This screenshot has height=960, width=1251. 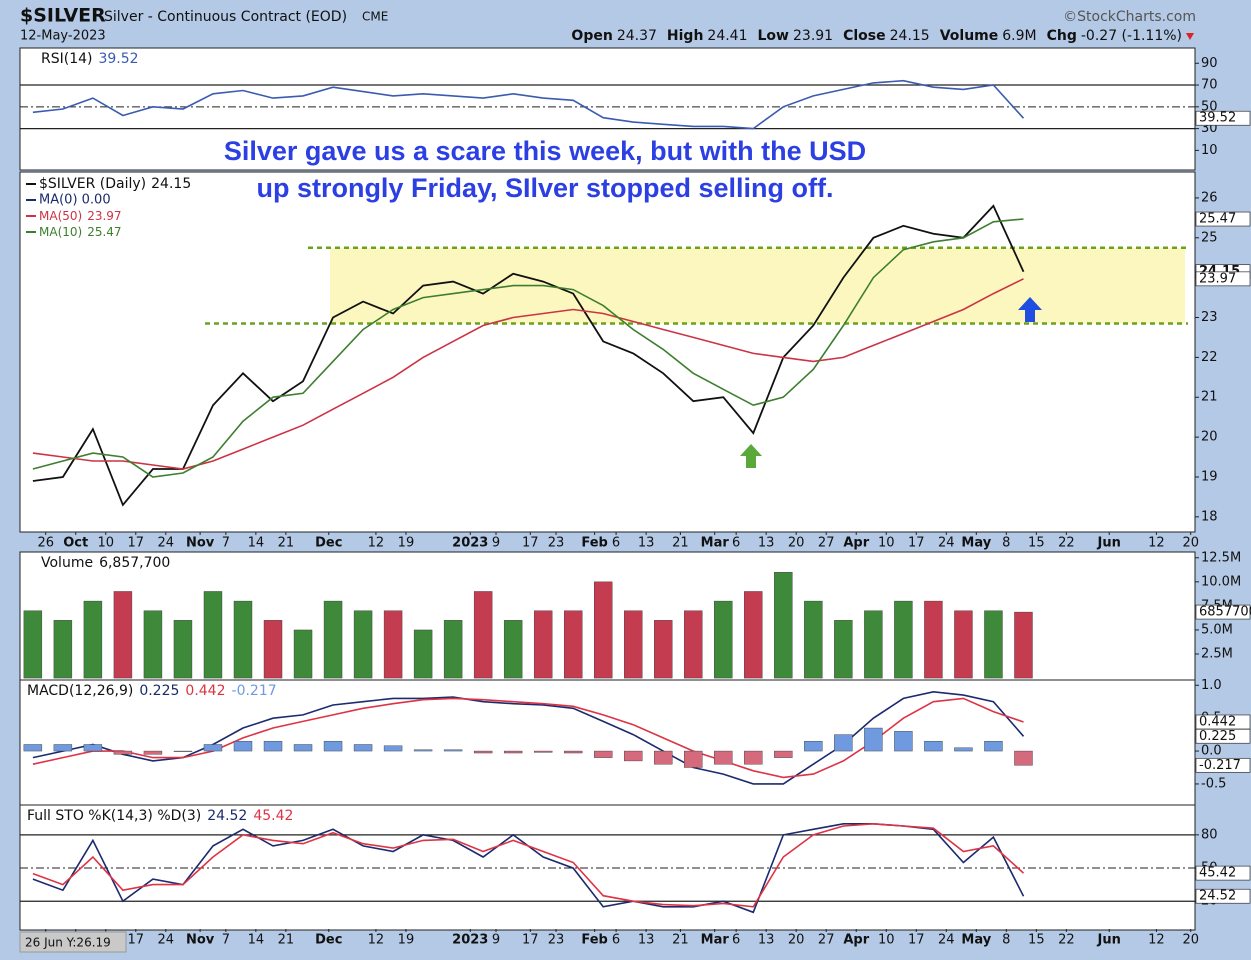 What do you see at coordinates (751, 456) in the screenshot?
I see `green-arrow` at bounding box center [751, 456].